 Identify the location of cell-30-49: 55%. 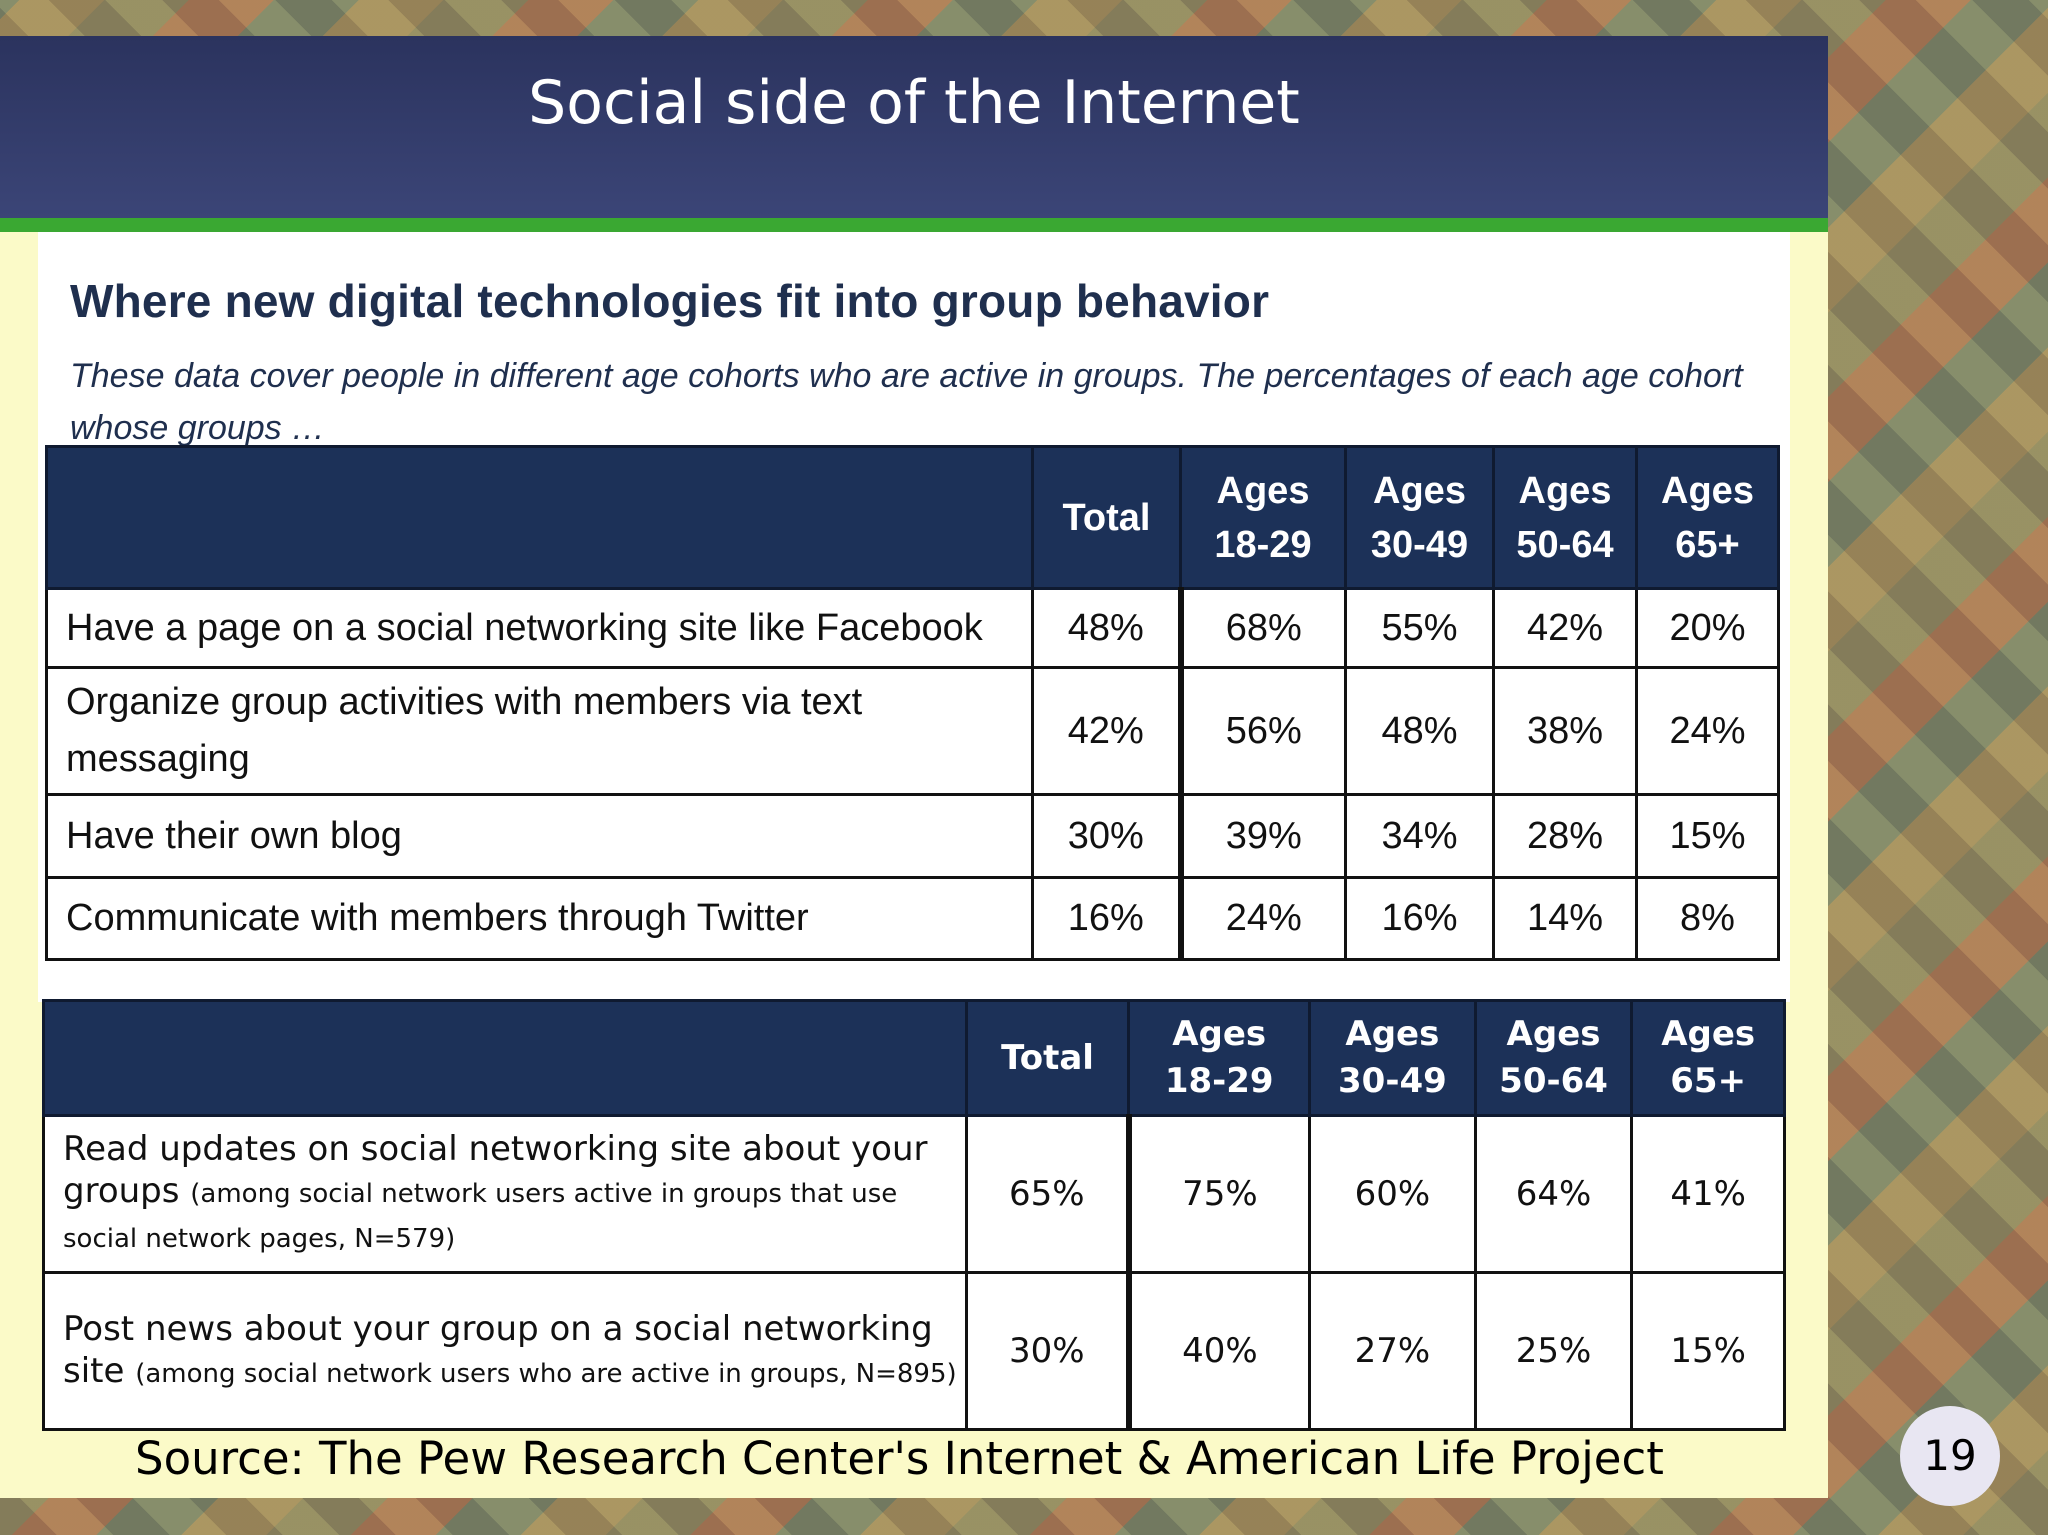
(1419, 628).